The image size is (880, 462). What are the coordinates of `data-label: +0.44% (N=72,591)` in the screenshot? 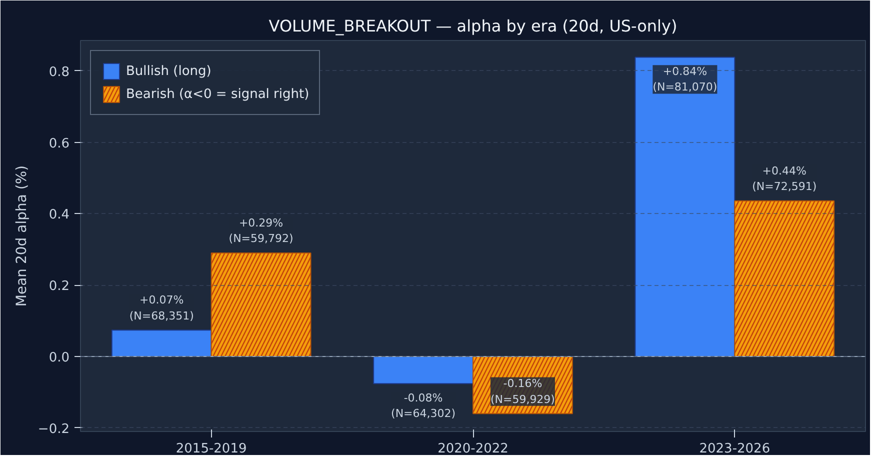 It's located at (784, 179).